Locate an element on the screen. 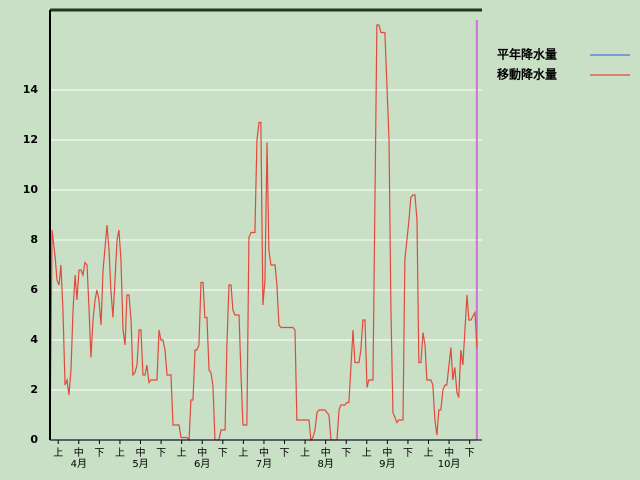 The image size is (640, 480). y-tick-label: 14 is located at coordinates (31, 89).